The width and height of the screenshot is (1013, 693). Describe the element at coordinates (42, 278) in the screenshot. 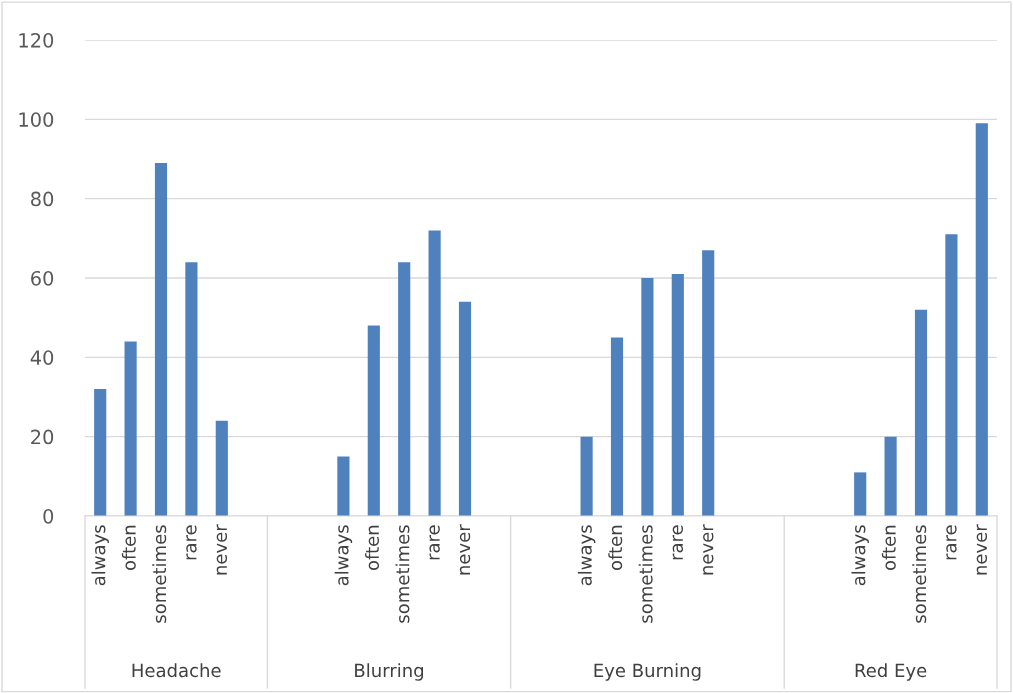

I see `y-tick-label: 60` at that location.